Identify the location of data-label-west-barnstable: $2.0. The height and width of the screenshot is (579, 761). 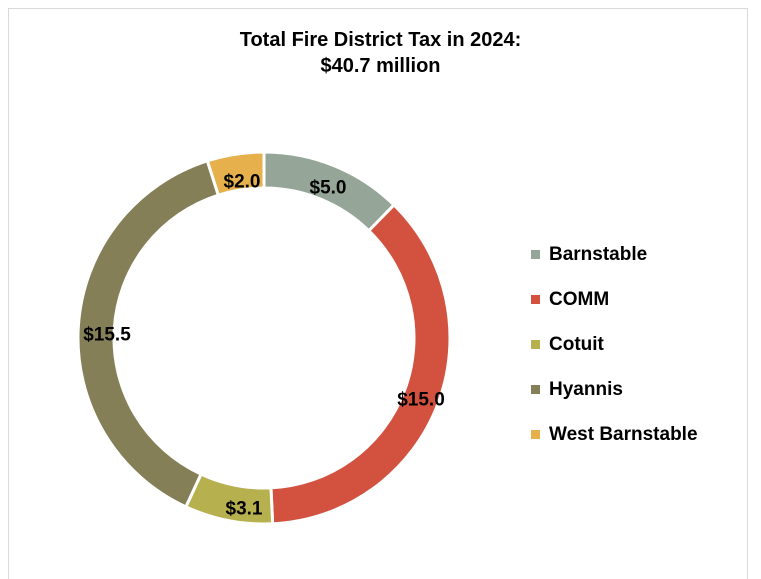
(242, 182).